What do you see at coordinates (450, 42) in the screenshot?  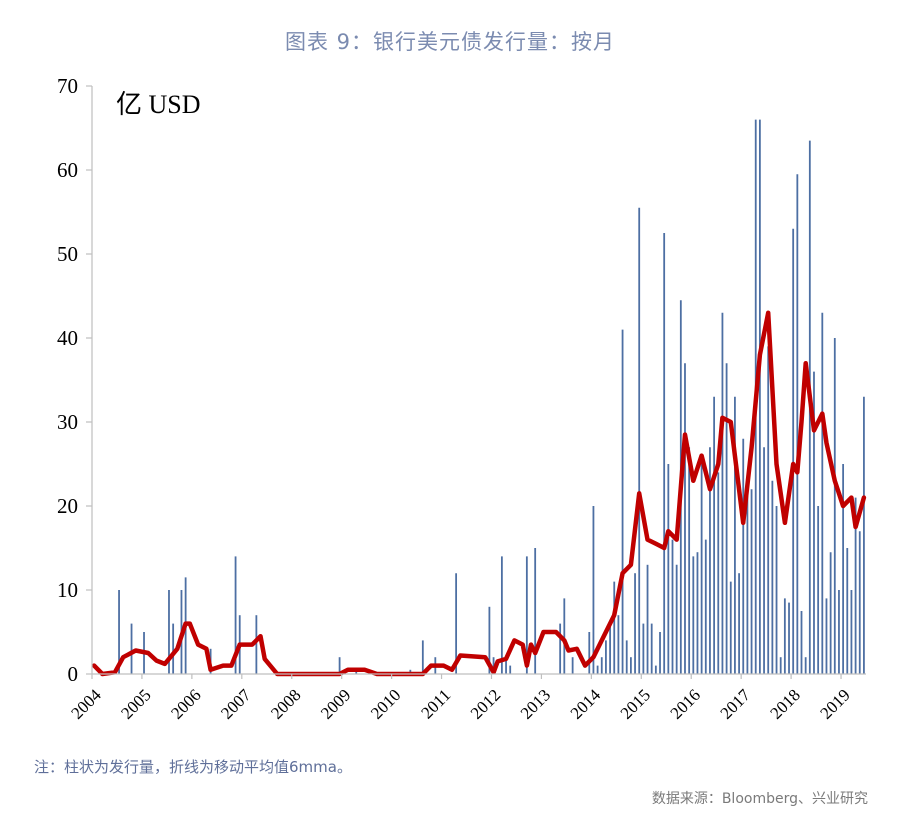 I see `chart-title: 图表 9：银行美元债发行量：按月` at bounding box center [450, 42].